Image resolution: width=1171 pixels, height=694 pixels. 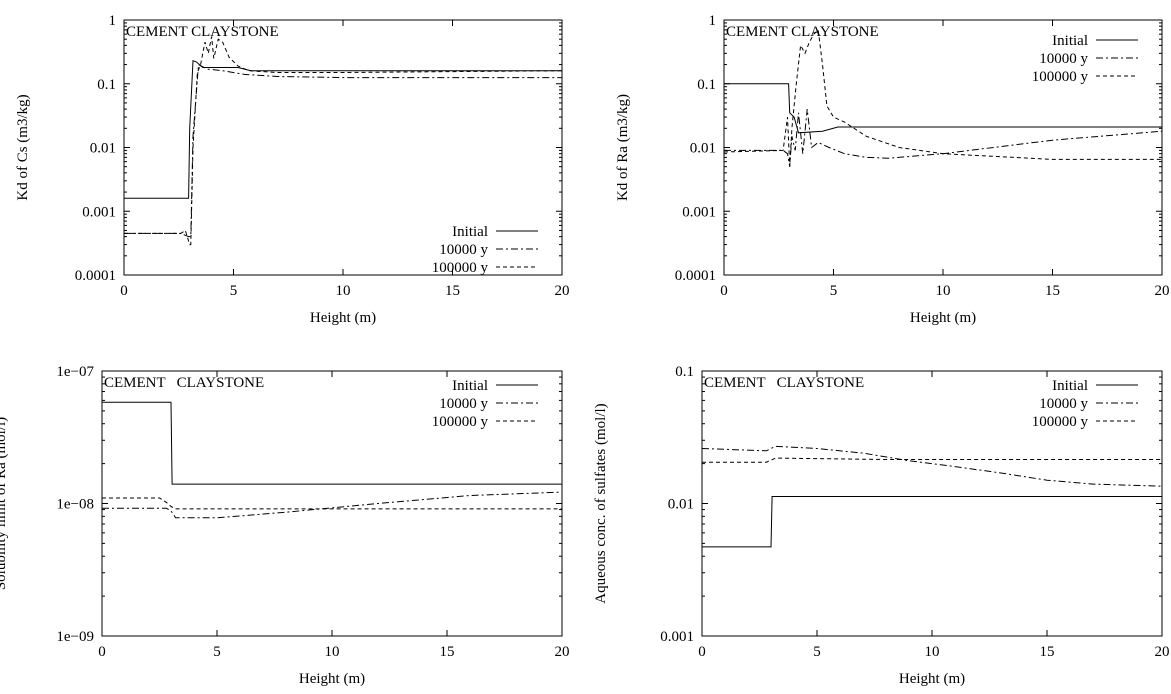 What do you see at coordinates (623, 147) in the screenshot?
I see `y-axis-label: Kd of Ra (m3/kg)` at bounding box center [623, 147].